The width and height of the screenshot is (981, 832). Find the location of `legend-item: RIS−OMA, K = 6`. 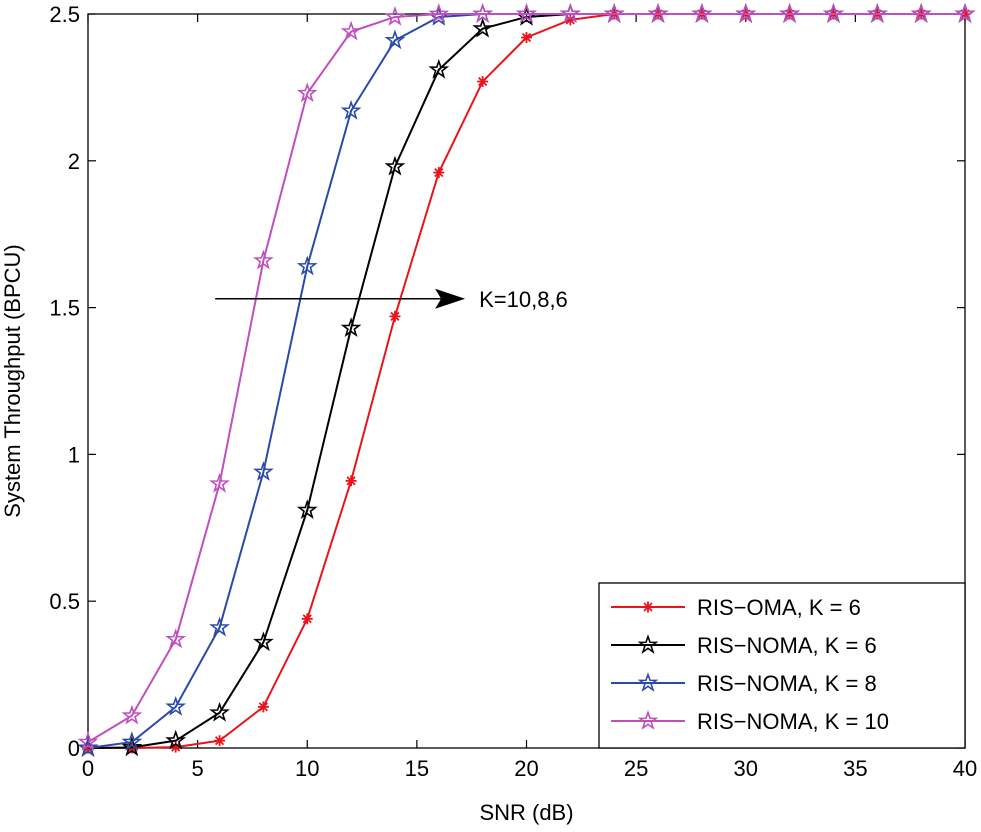

legend-item: RIS−OMA, K = 6 is located at coordinates (736, 607).